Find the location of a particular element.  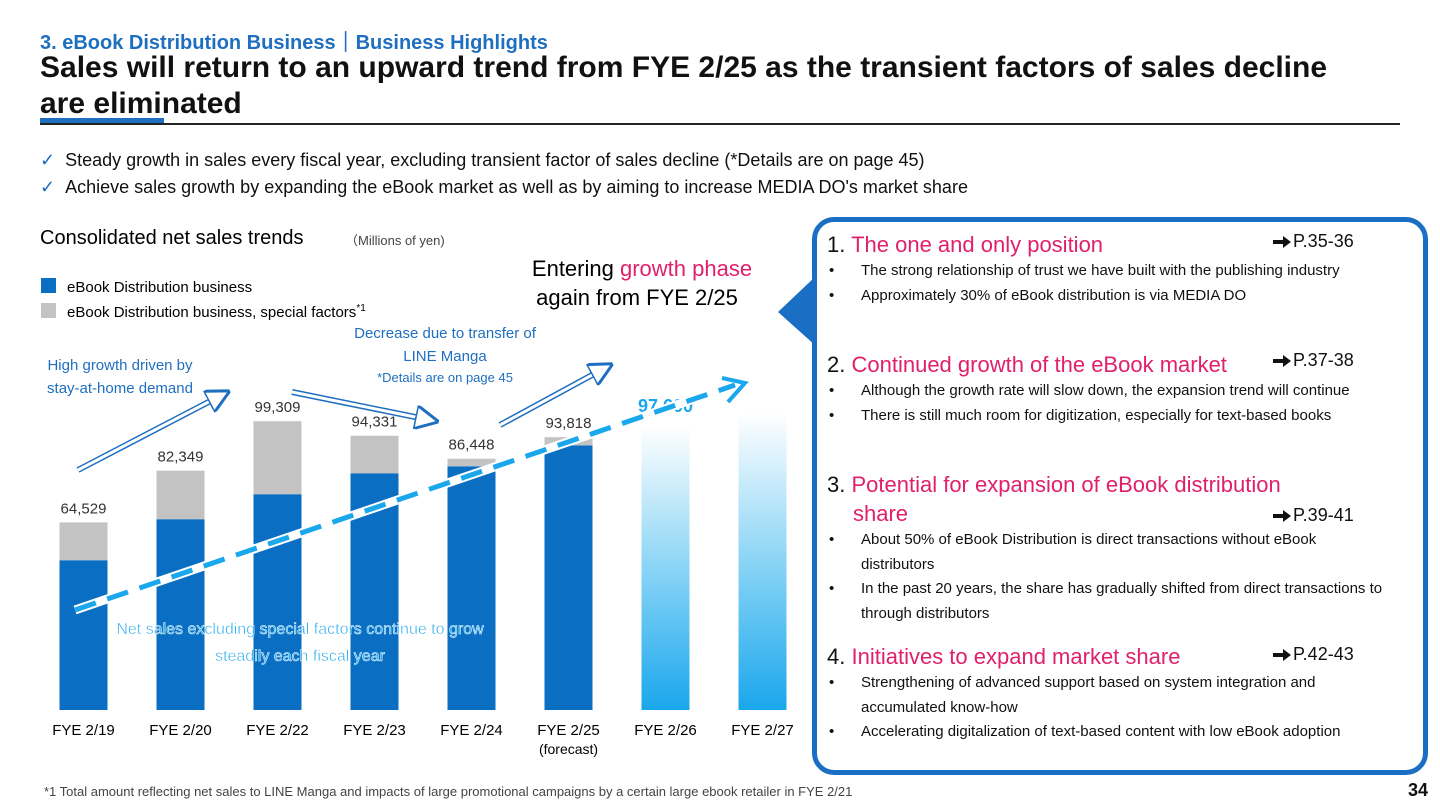

annotation: *Details are on page 45 is located at coordinates (445, 377).